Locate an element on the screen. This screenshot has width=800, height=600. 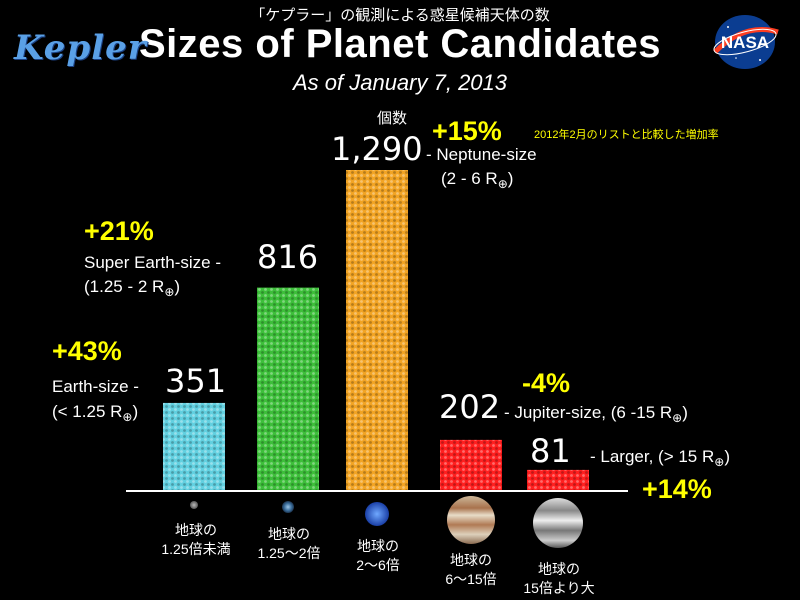
range-label-2: (2 - 6 R⊕) is located at coordinates (477, 180).